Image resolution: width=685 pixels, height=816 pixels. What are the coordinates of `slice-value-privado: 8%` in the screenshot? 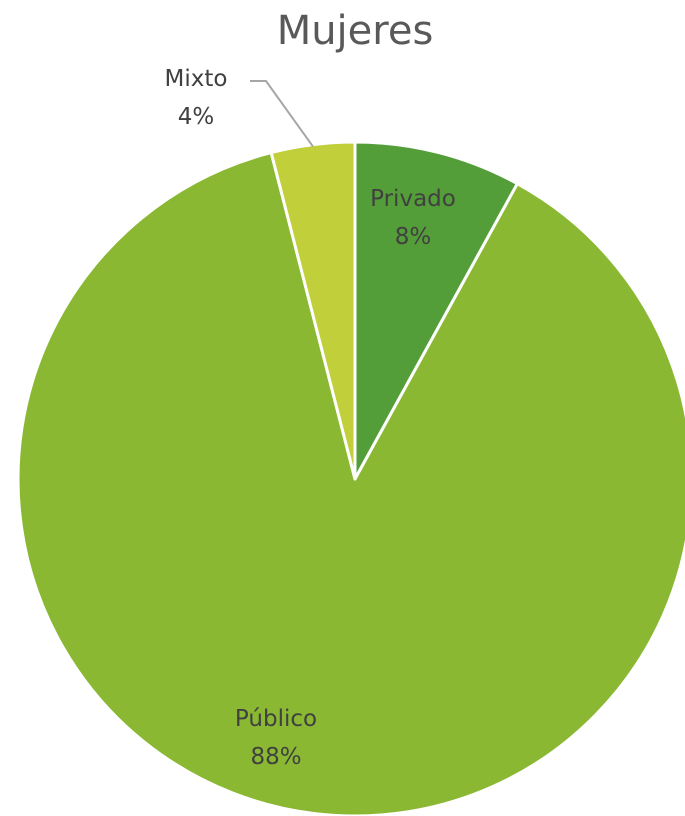 It's located at (413, 237).